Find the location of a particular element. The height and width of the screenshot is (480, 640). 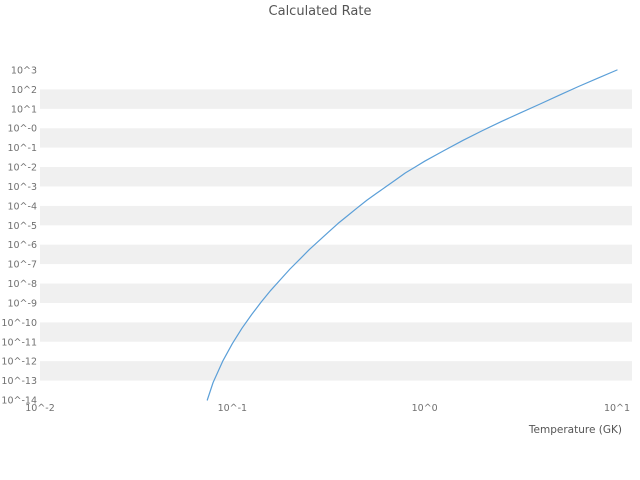

x-tick-label: 10^-1 is located at coordinates (233, 408).